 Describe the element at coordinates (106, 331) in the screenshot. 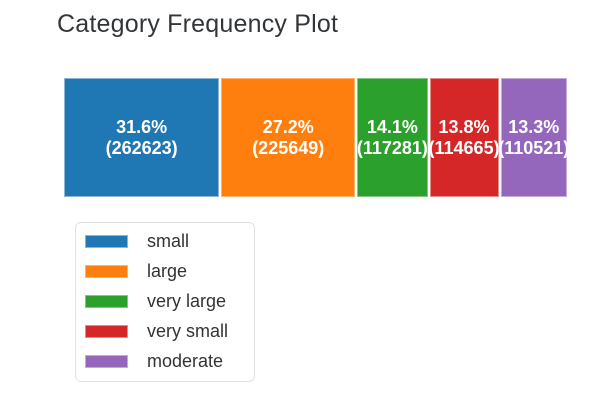

I see `legend-swatch-very-small` at that location.